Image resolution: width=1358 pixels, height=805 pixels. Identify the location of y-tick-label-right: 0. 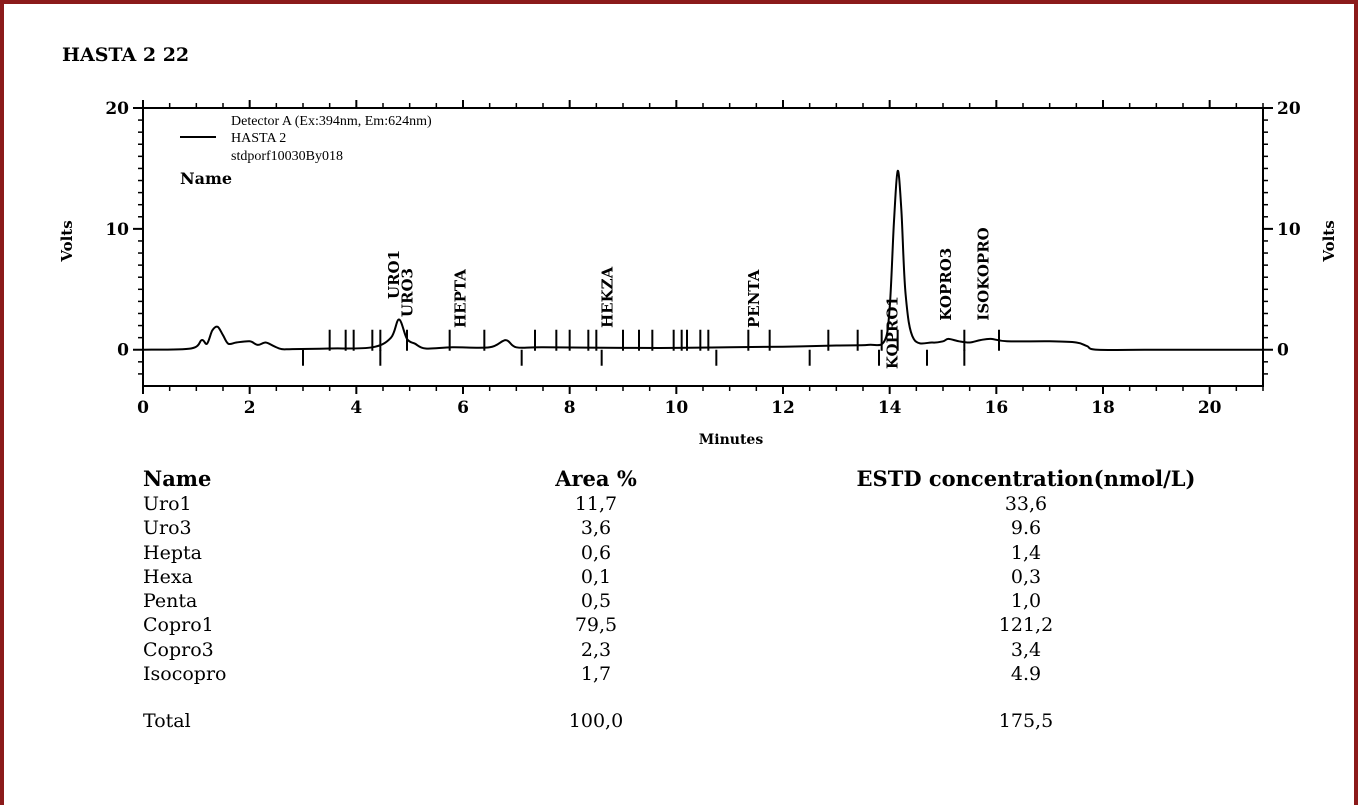
(1283, 351).